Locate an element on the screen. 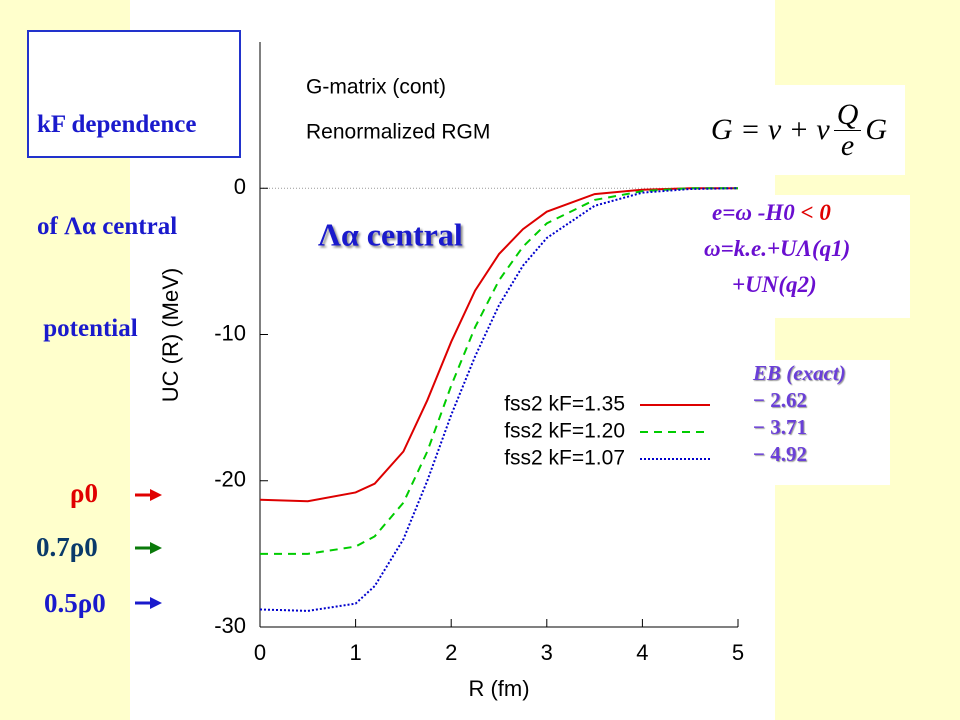 The height and width of the screenshot is (720, 960). x-axis-label: R (fm) is located at coordinates (498, 688).